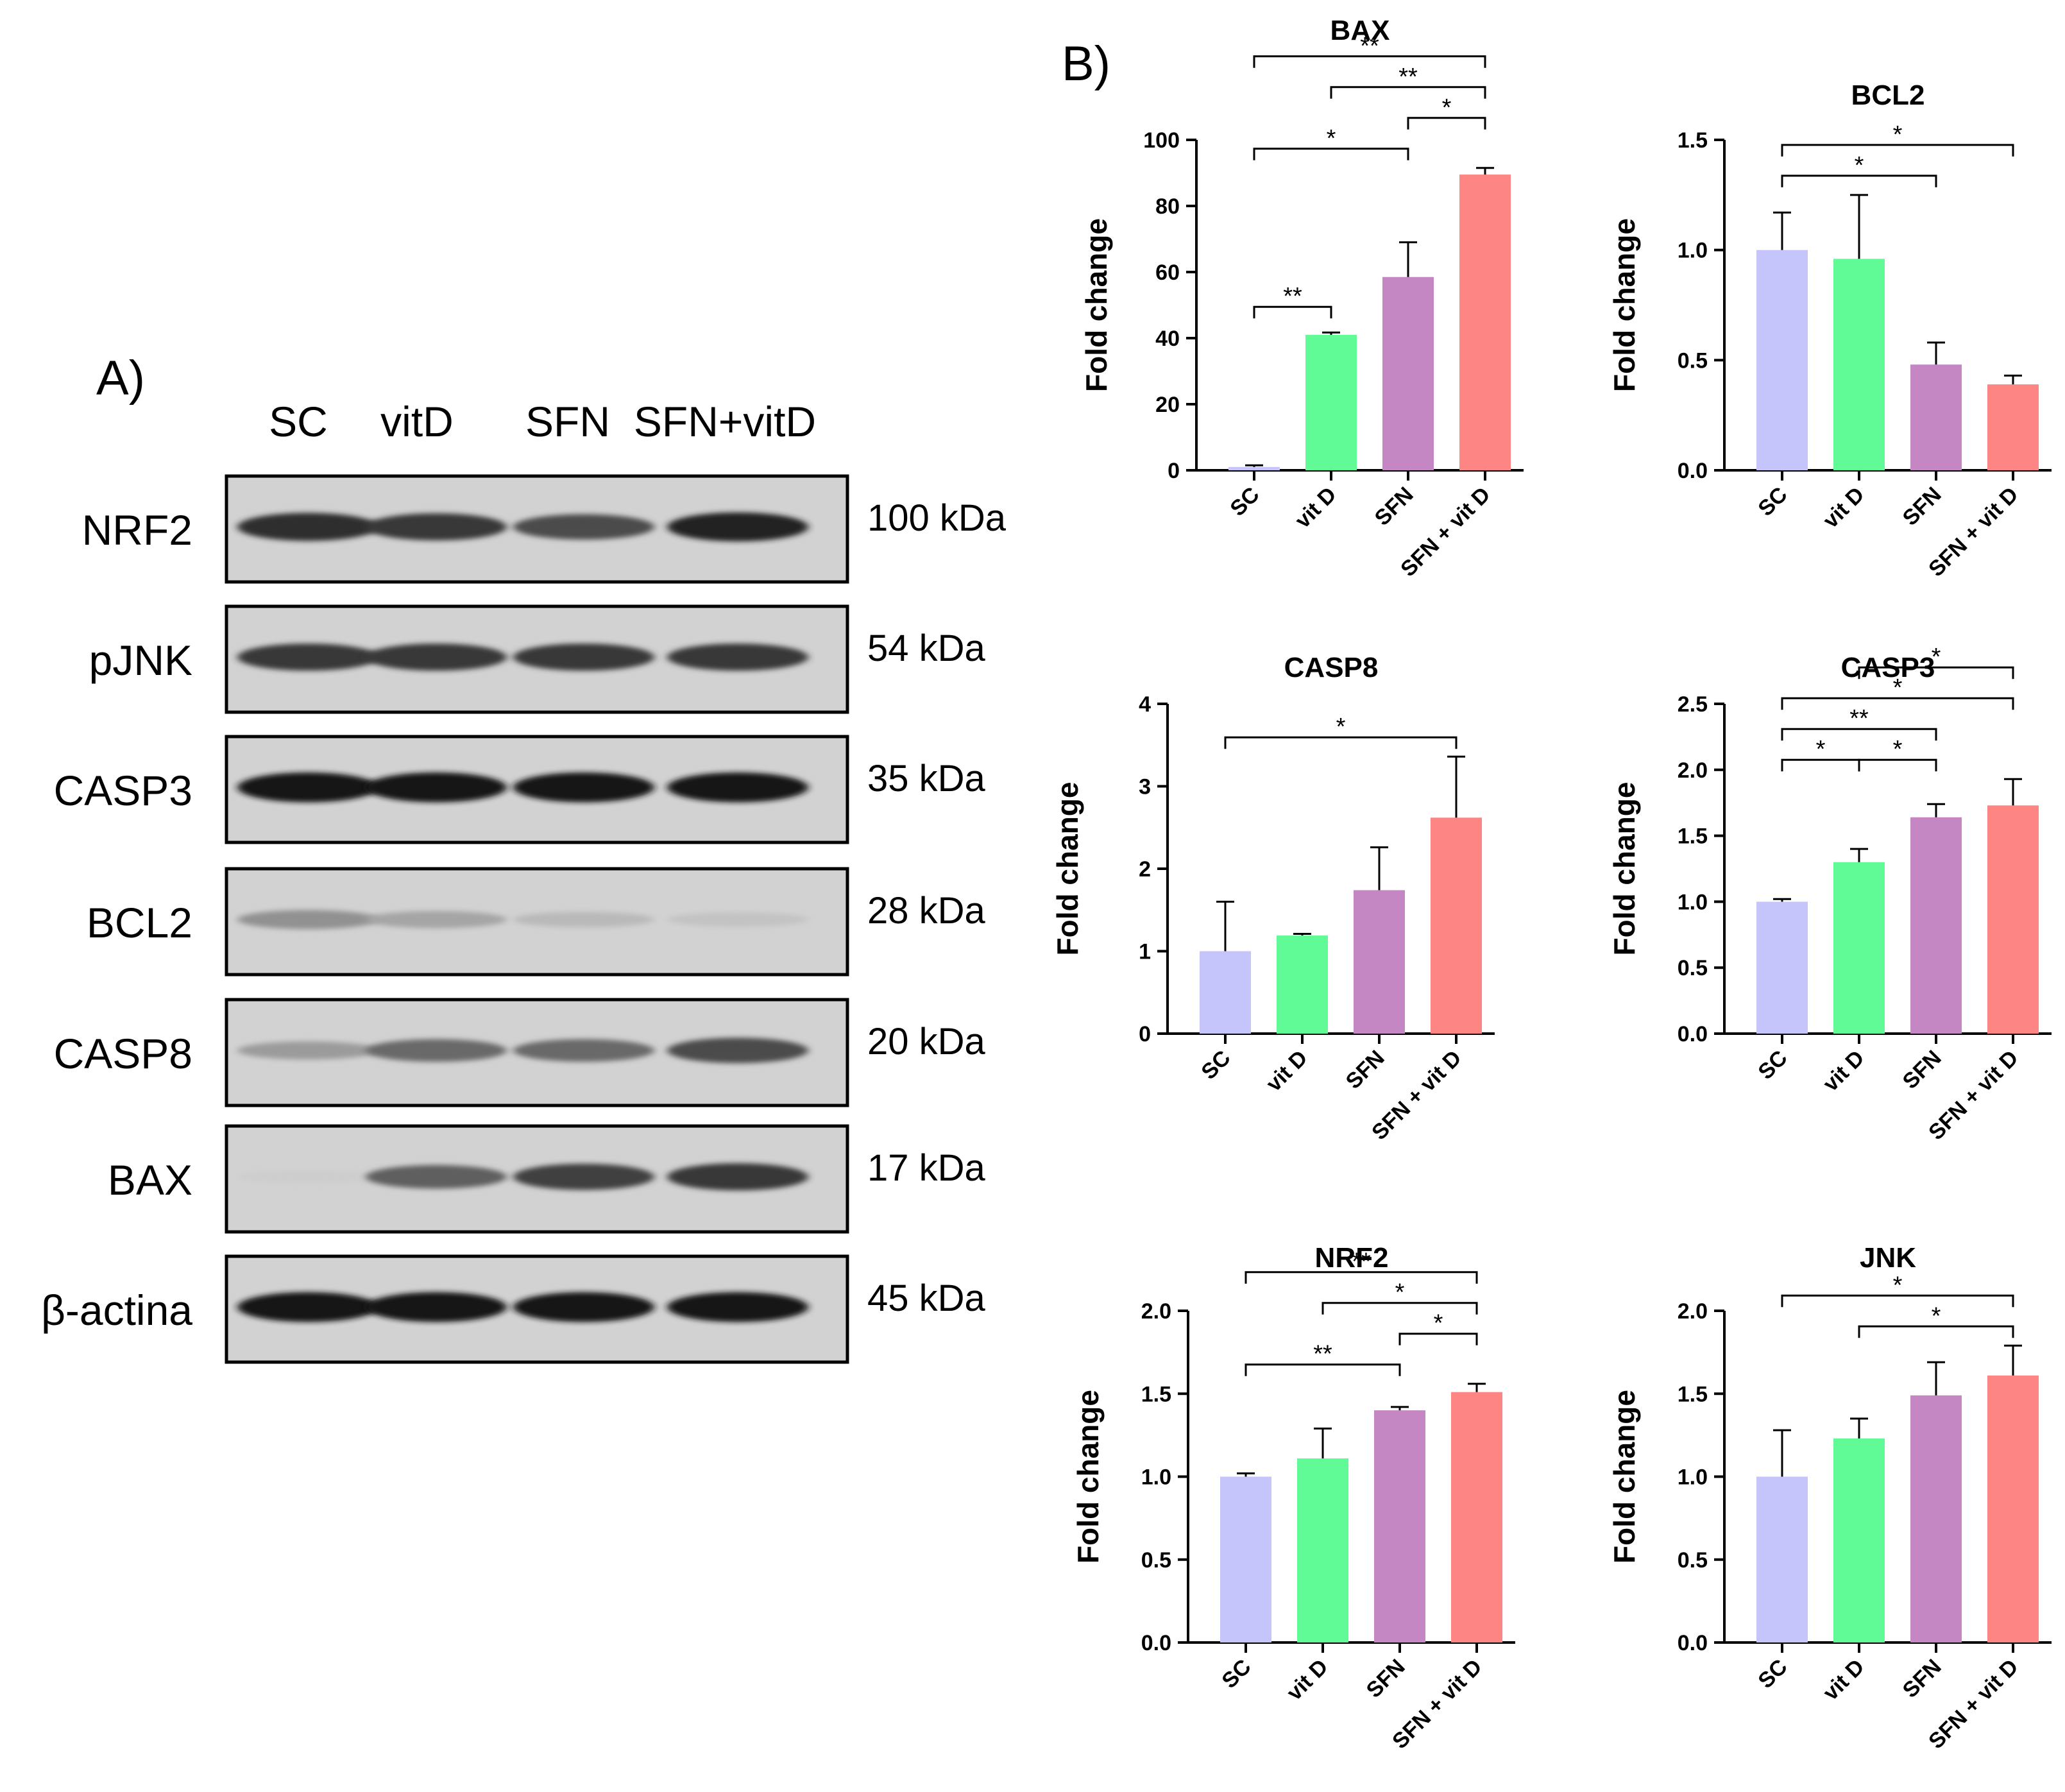 The height and width of the screenshot is (1792, 2065). Describe the element at coordinates (1888, 1258) in the screenshot. I see `chart-title: JNK` at that location.